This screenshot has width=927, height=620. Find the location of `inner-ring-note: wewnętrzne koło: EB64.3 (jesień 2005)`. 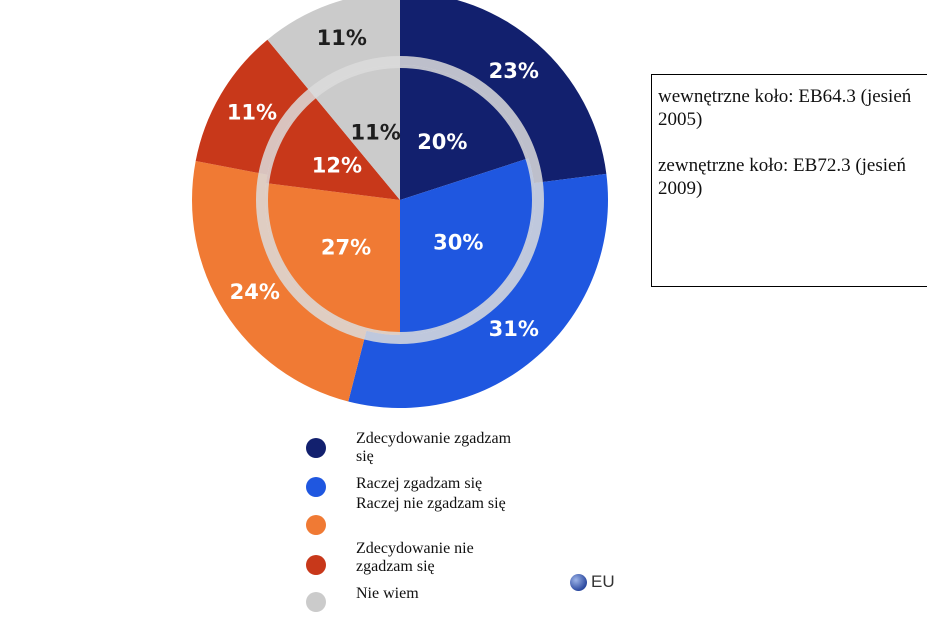

inner-ring-note: wewnętrzne koło: EB64.3 (jesień 2005) is located at coordinates (785, 108).